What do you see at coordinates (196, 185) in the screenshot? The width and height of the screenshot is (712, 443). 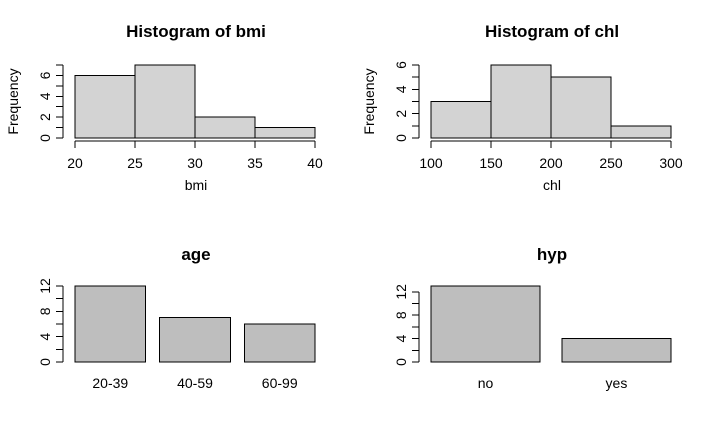 I see `x-axis-label: bmi` at bounding box center [196, 185].